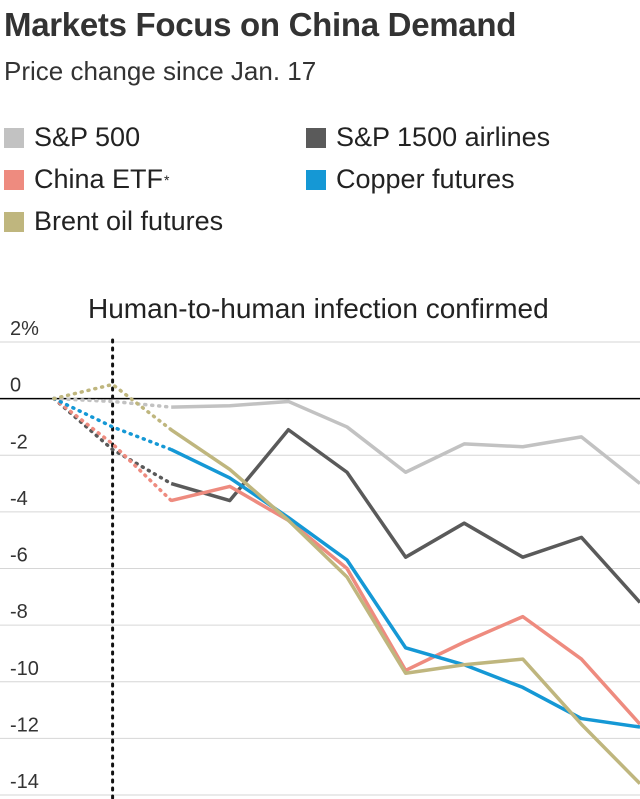 The image size is (640, 799). What do you see at coordinates (24, 725) in the screenshot?
I see `y-tick-label: -12` at bounding box center [24, 725].